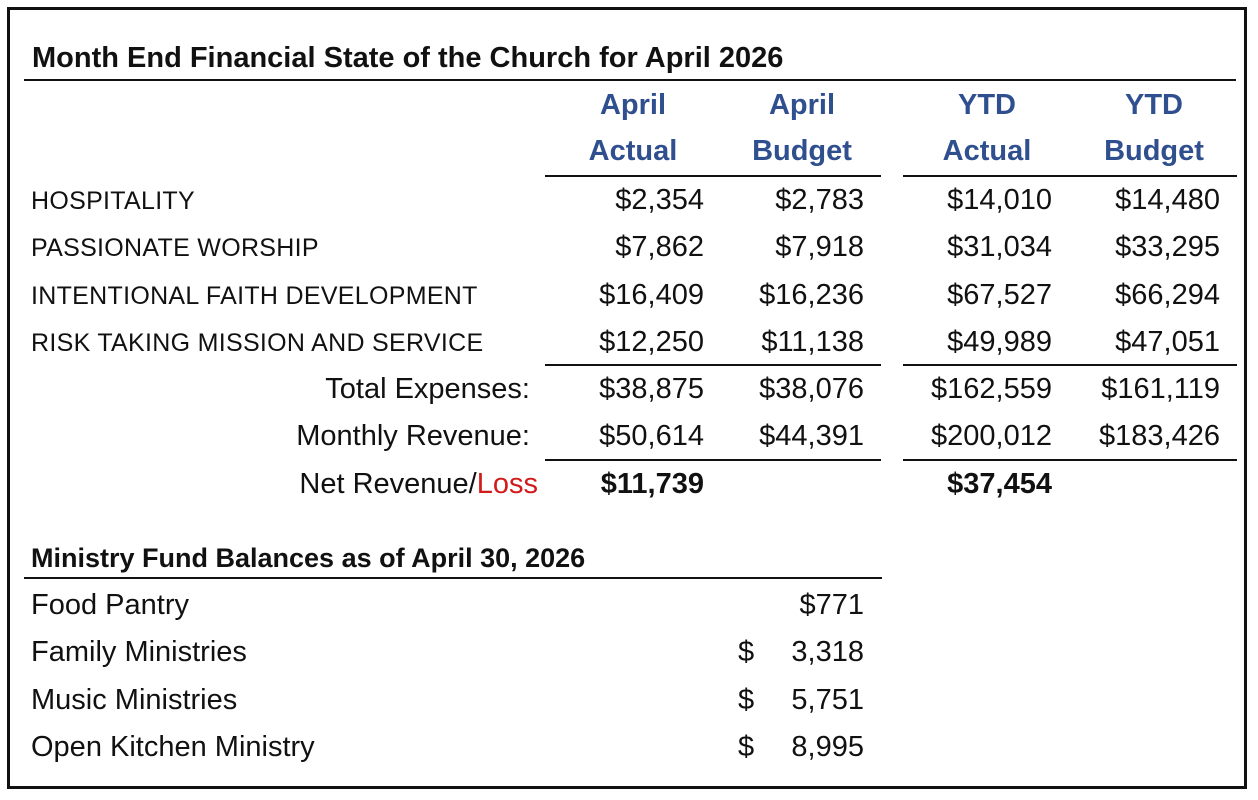 The height and width of the screenshot is (800, 1258). What do you see at coordinates (175, 248) in the screenshot?
I see `row-label: PASSIONATE WORSHIP` at bounding box center [175, 248].